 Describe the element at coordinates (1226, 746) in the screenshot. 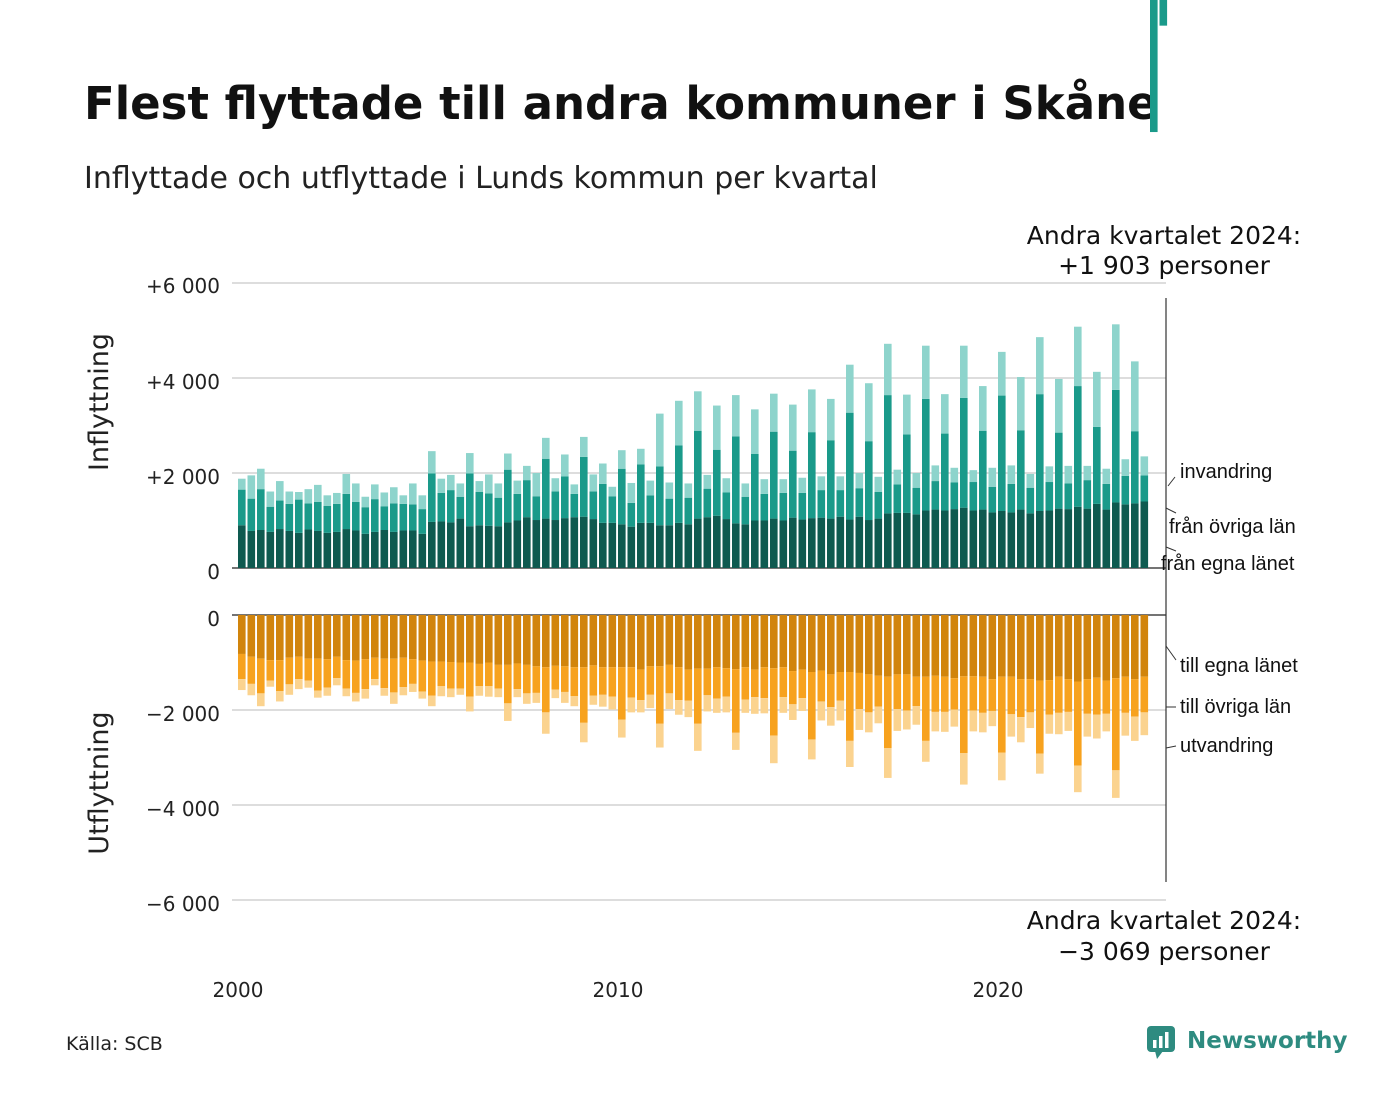

I see `series-label-utvandring: utvandring` at that location.